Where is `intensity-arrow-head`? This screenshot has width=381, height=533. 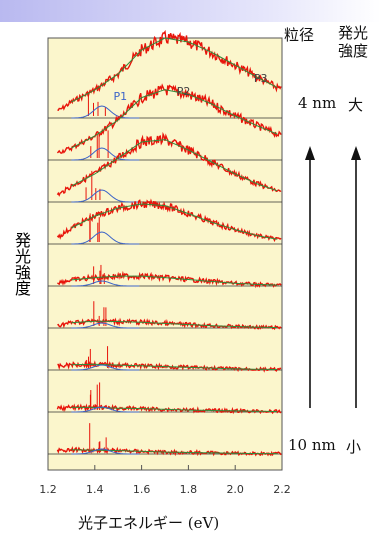 intensity-arrow-head is located at coordinates (356, 153).